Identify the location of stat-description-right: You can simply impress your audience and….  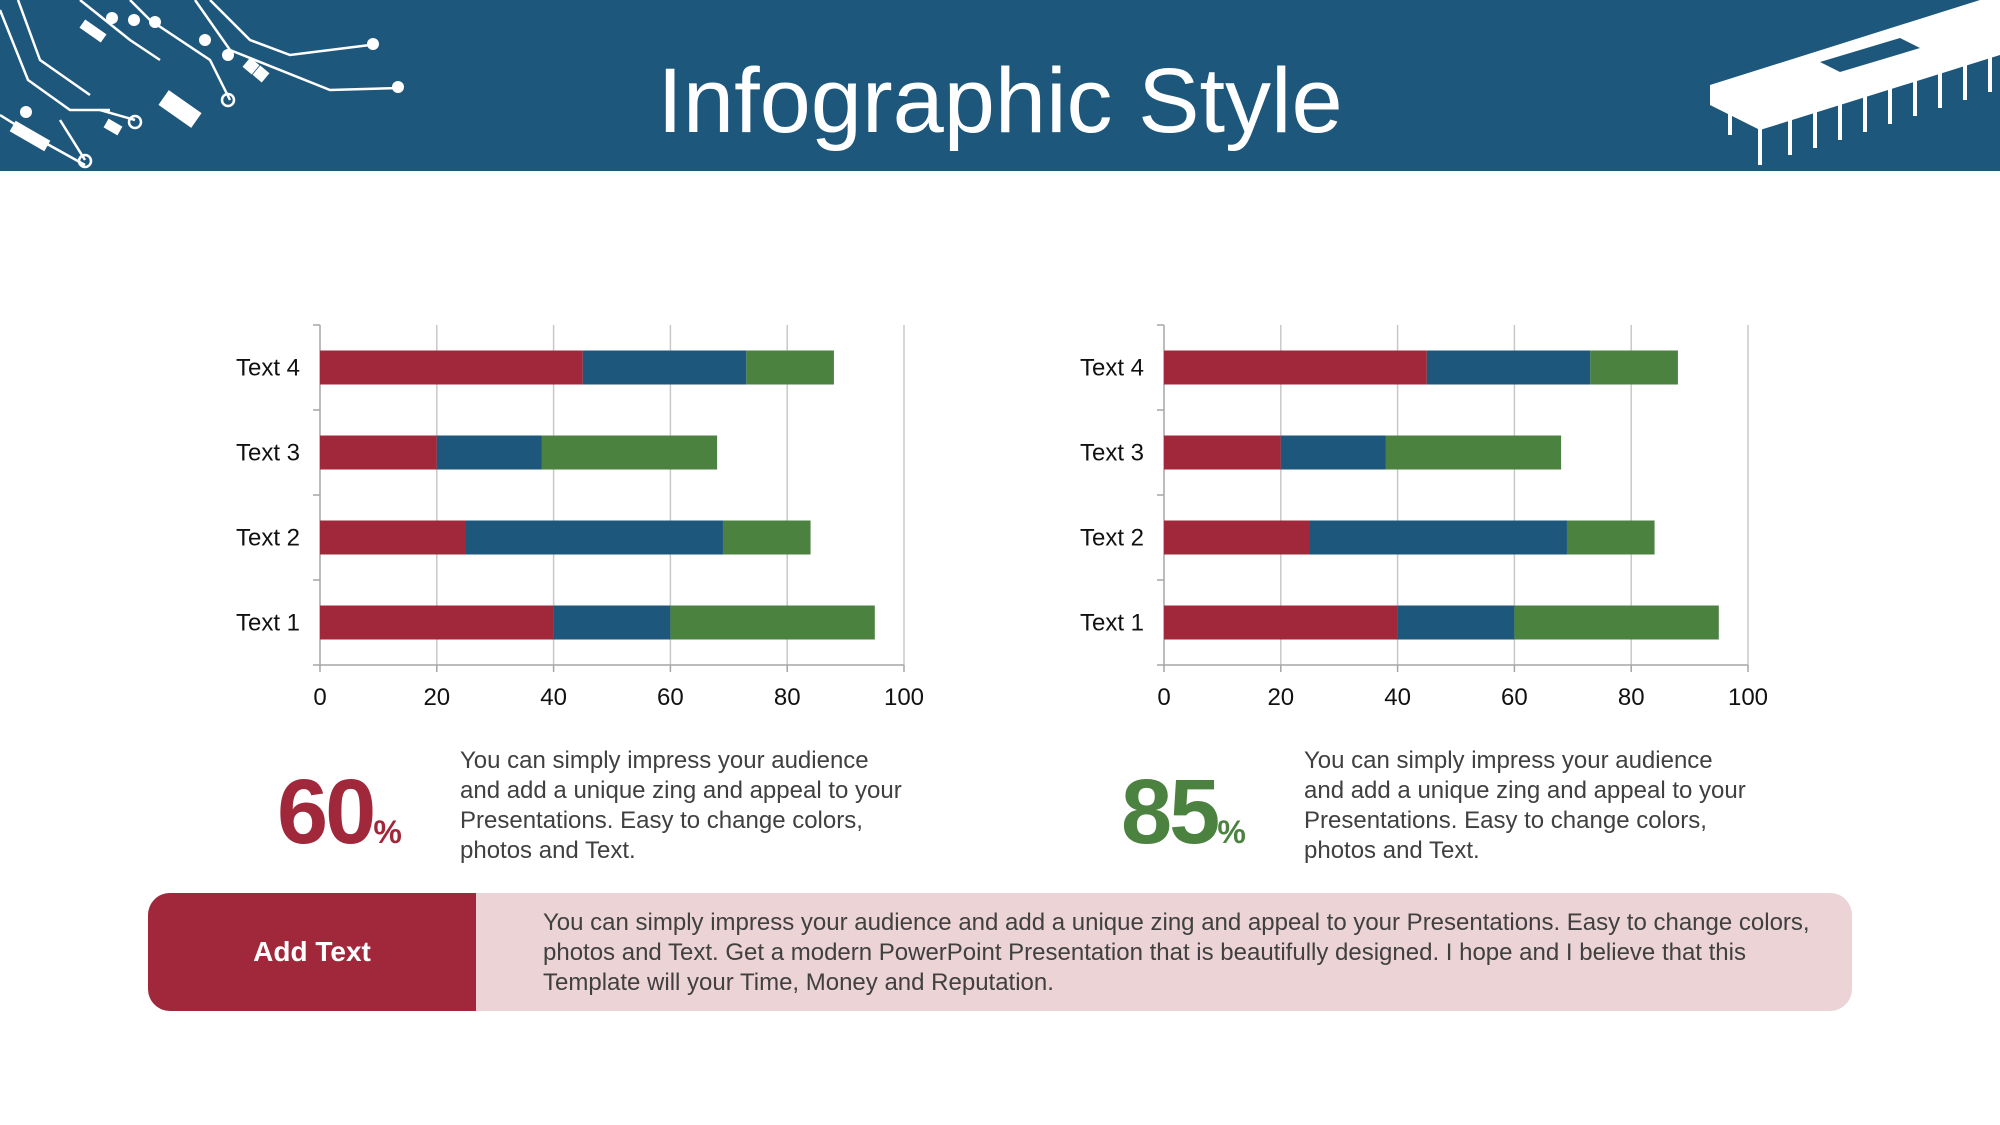
(1525, 805).